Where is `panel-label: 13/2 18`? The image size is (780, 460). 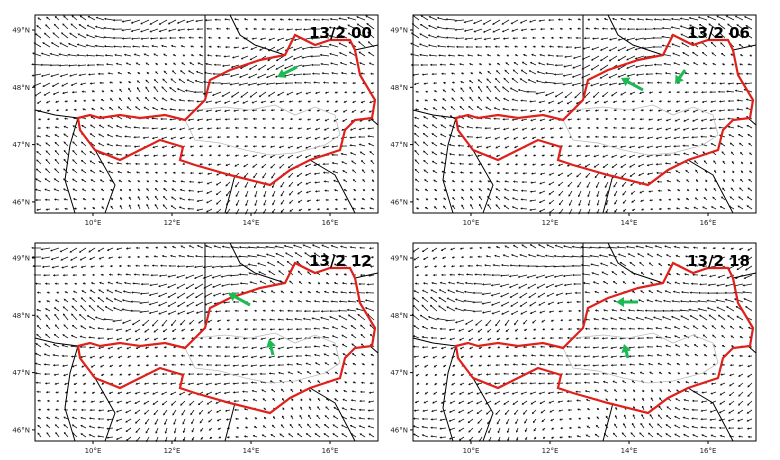
panel-label: 13/2 18 is located at coordinates (718, 261).